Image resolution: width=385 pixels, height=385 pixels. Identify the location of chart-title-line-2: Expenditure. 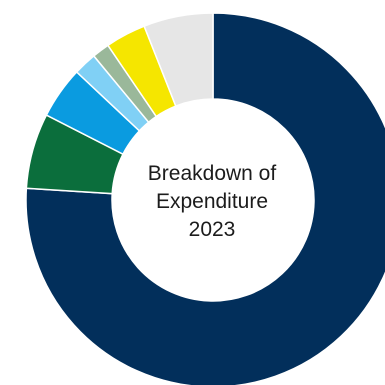
(212, 201).